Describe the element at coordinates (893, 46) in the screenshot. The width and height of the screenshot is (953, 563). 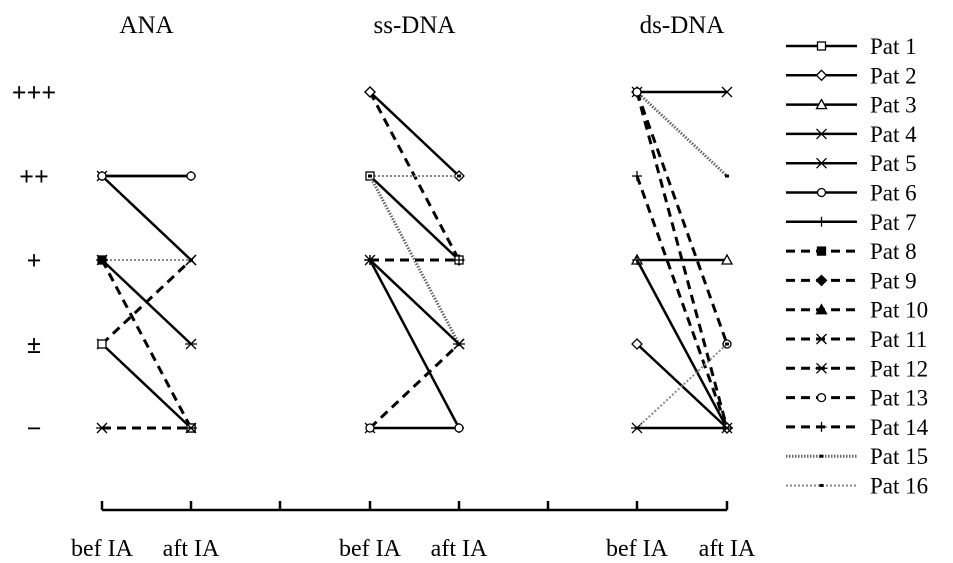
I see `legend-label: Pat 1` at that location.